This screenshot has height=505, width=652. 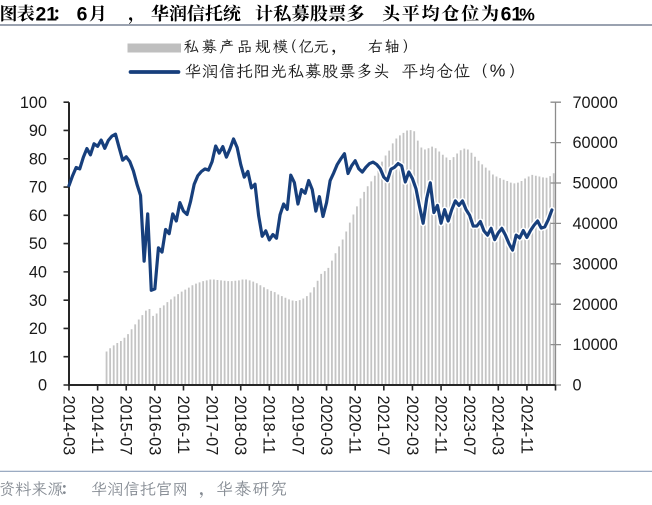 I want to click on svg-text: 21, so click(x=47, y=15).